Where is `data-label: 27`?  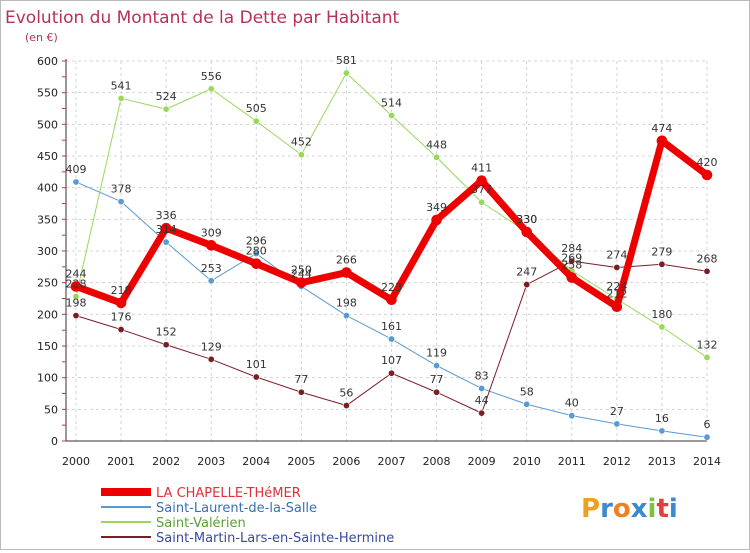 data-label: 27 is located at coordinates (617, 411).